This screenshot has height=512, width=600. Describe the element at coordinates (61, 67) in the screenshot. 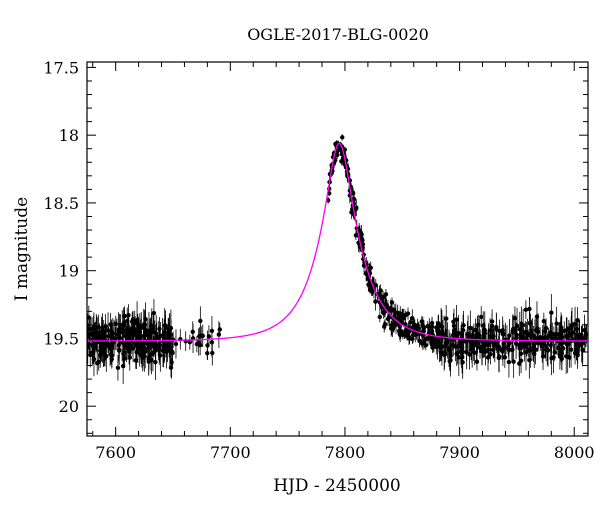

I see `y-tick-label: 17.5` at that location.